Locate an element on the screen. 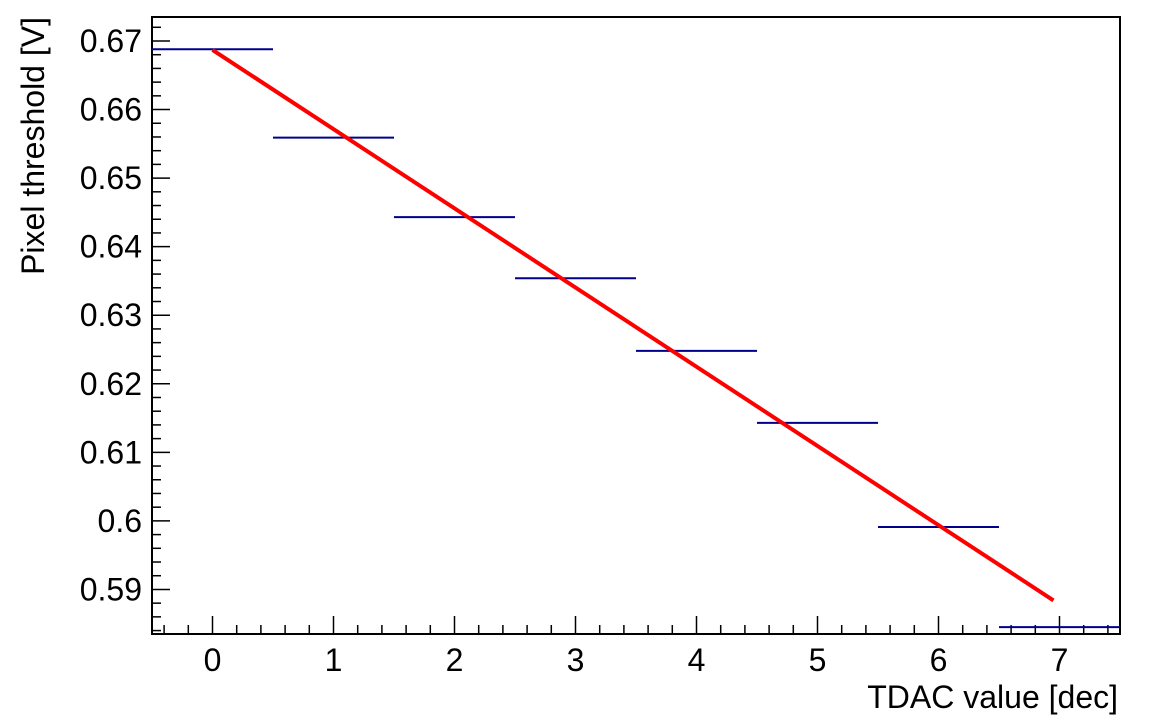 Image resolution: width=1157 pixels, height=723 pixels. x-tick-label: 1 is located at coordinates (334, 660).